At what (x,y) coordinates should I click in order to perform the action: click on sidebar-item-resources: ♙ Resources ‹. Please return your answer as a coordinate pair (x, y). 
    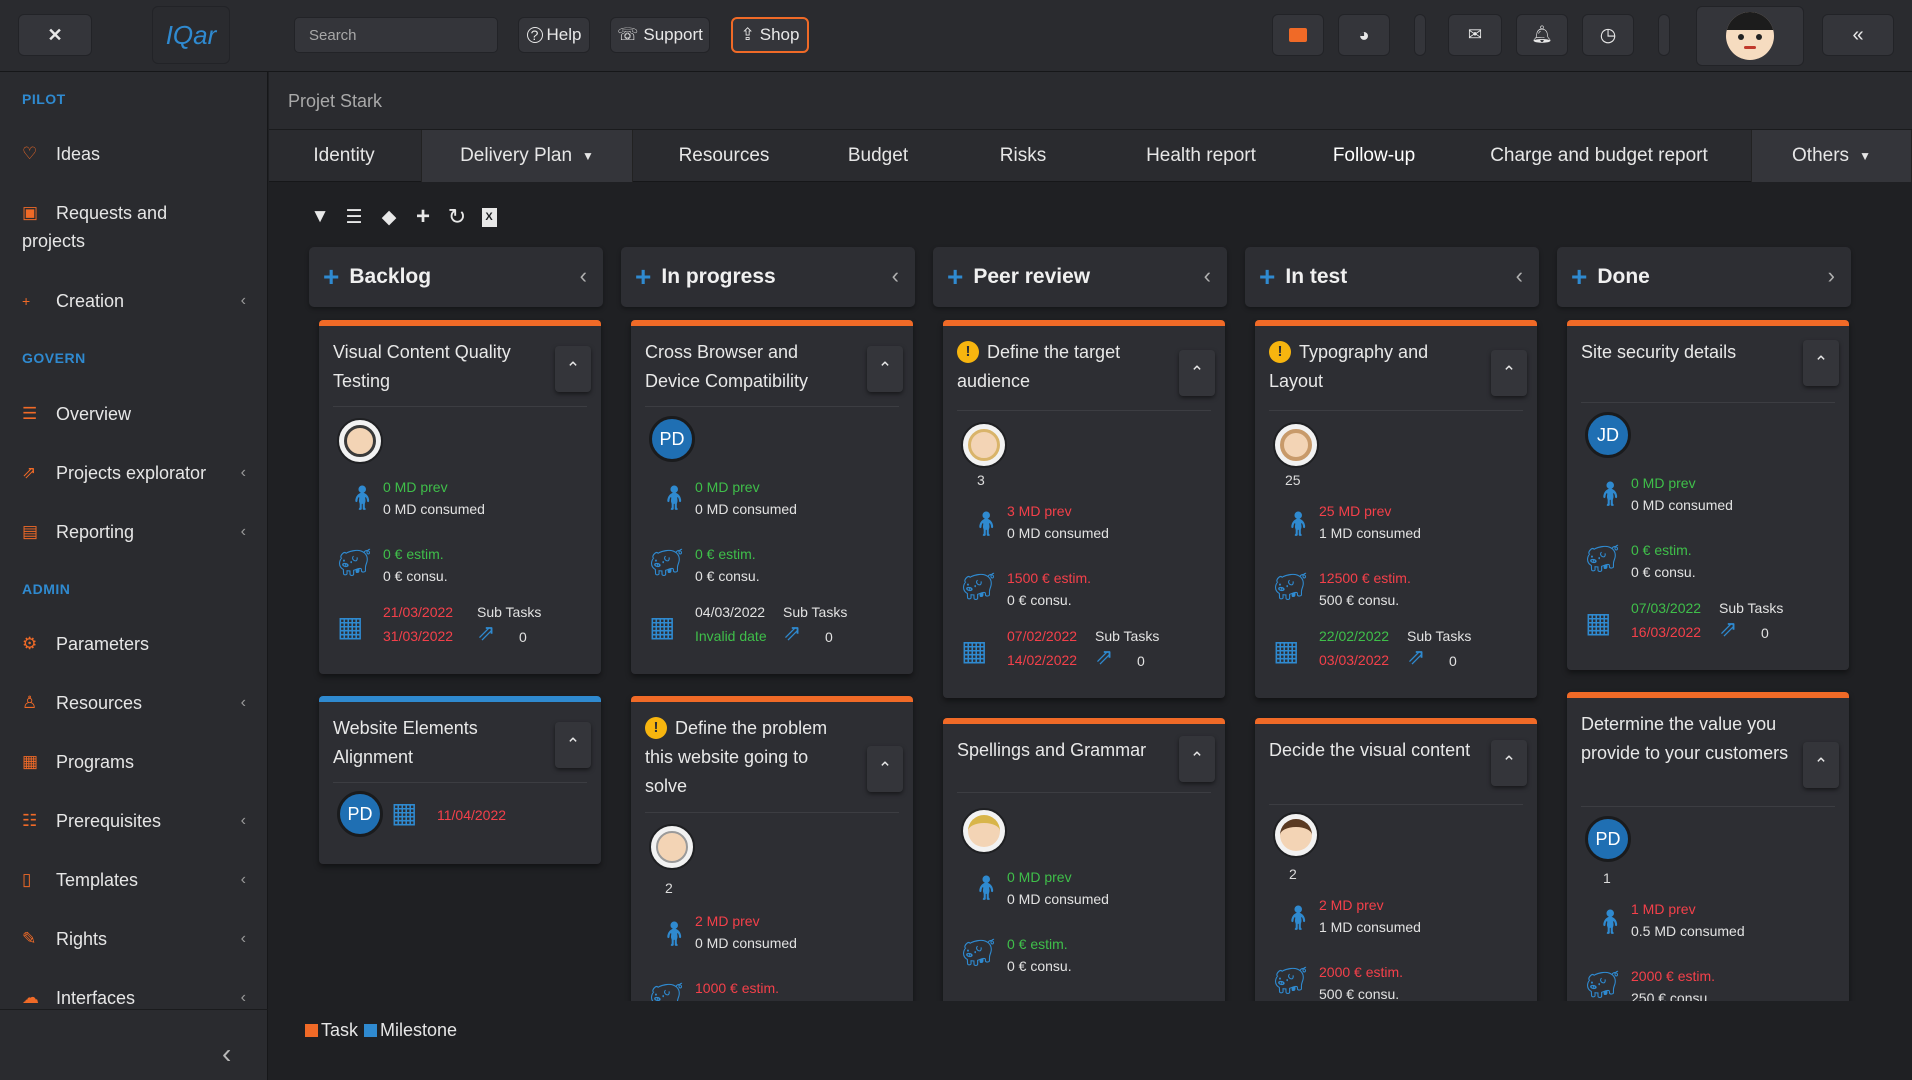
    Looking at the image, I should click on (136, 703).